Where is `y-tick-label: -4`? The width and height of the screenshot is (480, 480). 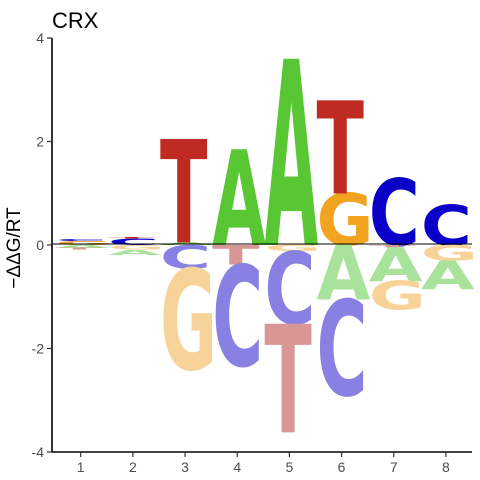
y-tick-label: -4 is located at coordinates (38, 452).